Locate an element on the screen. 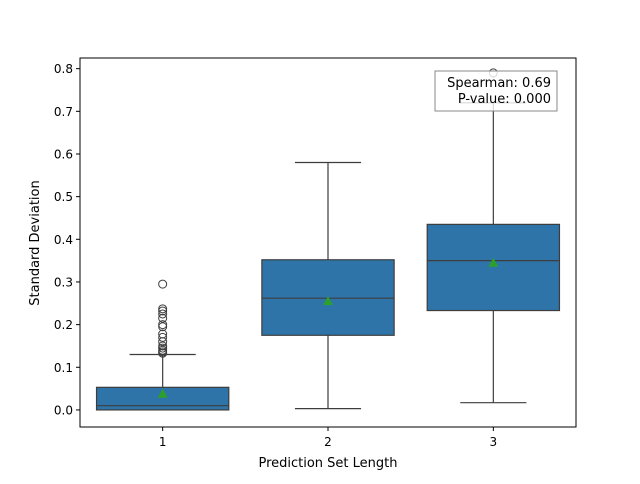  x-tick-label: 3 is located at coordinates (494, 442).